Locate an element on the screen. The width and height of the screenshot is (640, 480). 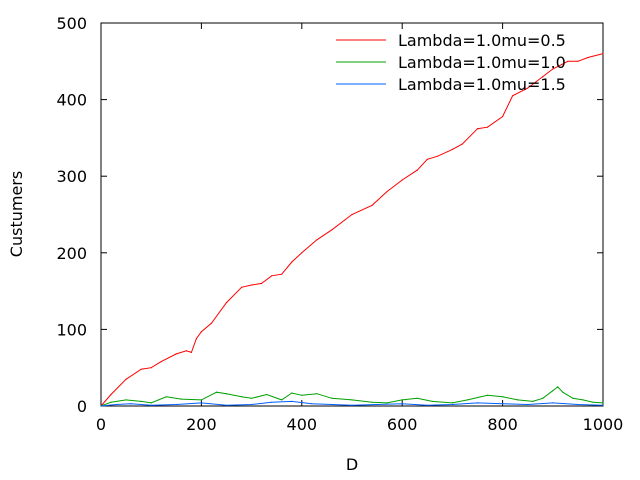
x-tick-label: 800 is located at coordinates (502, 424).